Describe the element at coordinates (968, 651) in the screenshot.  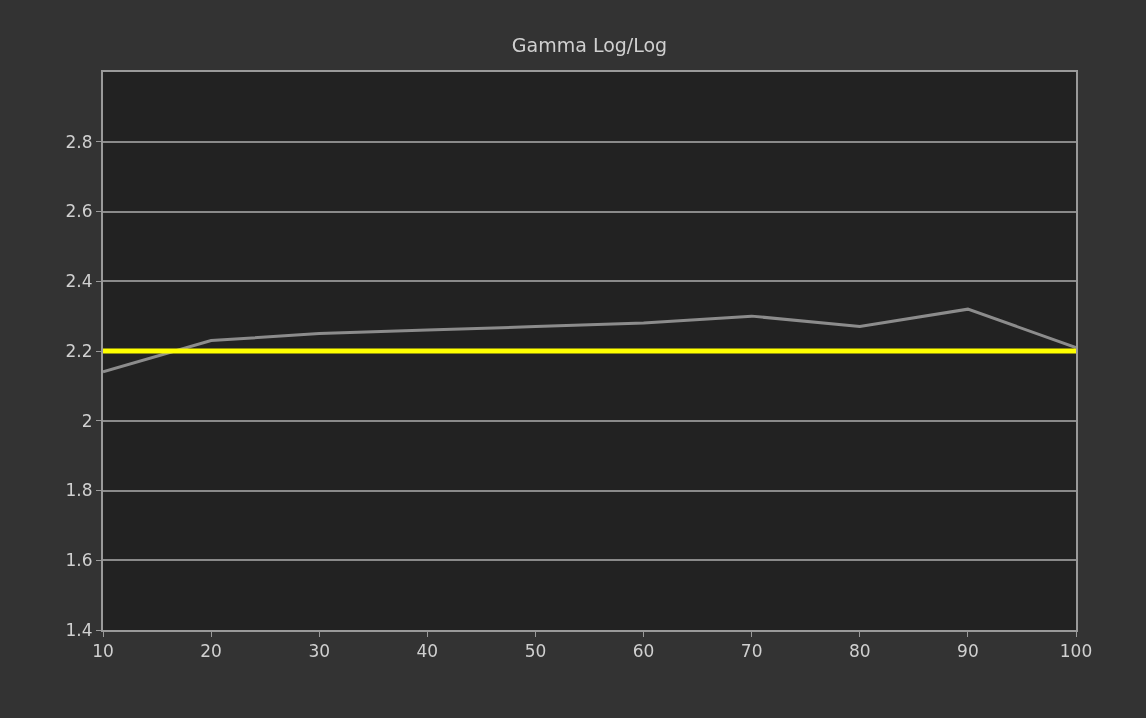
I see `x-tick-label: 90` at that location.